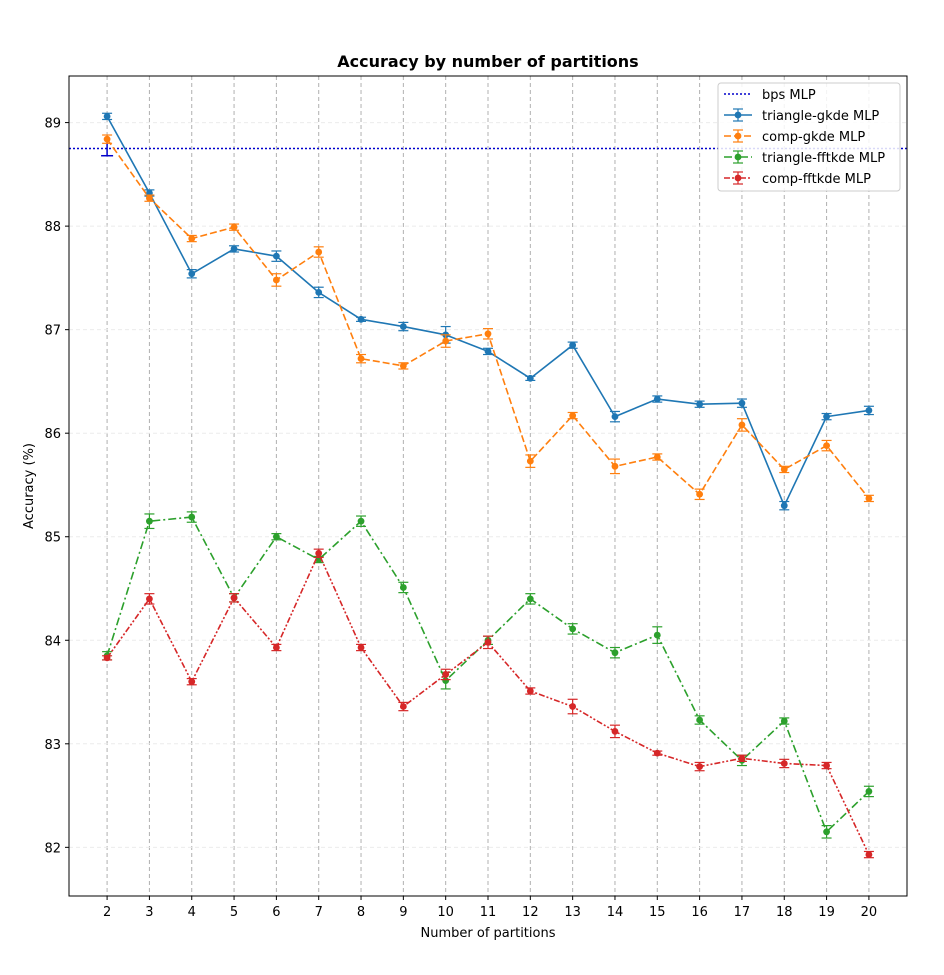  Describe the element at coordinates (319, 912) in the screenshot. I see `x-tick-label: 7` at that location.